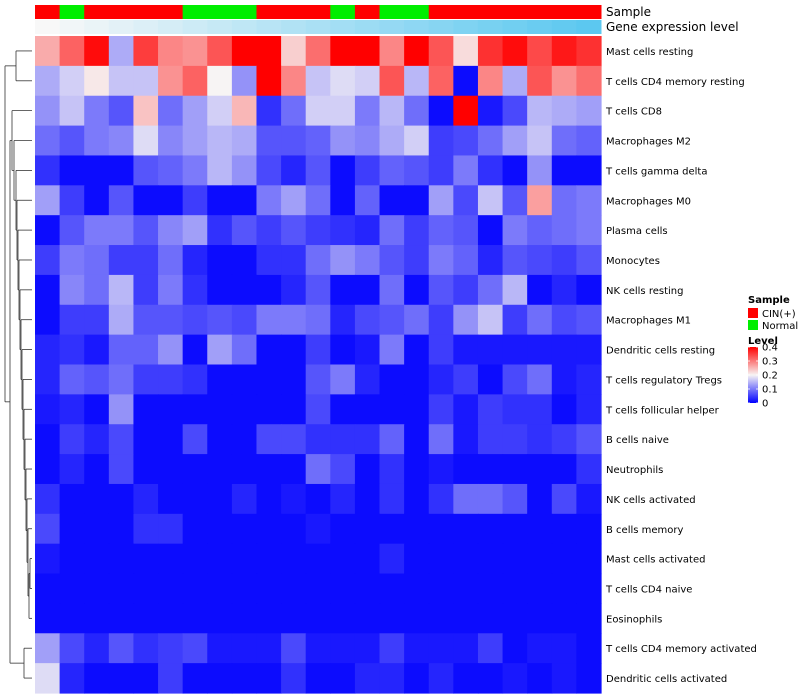 This screenshot has height=700, width=800. What do you see at coordinates (681, 649) in the screenshot?
I see `row-label: T cells CD4 memory activated` at bounding box center [681, 649].